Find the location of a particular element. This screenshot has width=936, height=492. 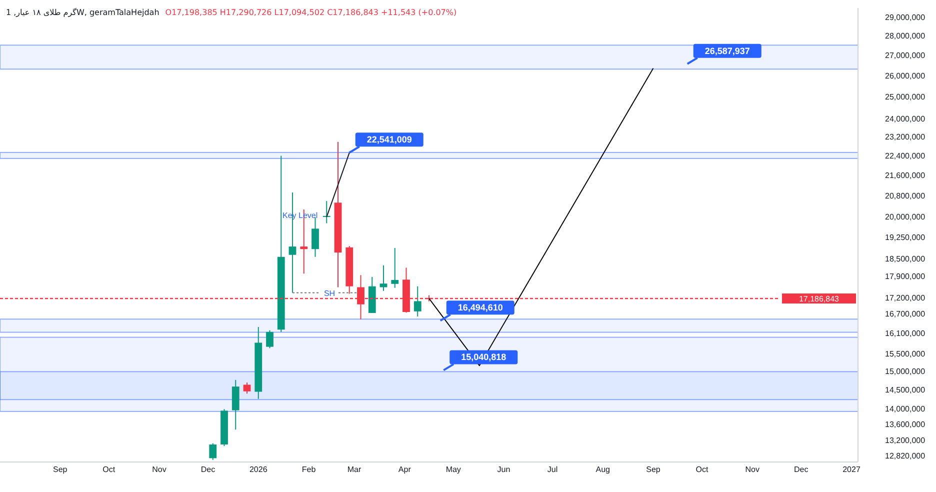

y-tick-label: 15,000,000 is located at coordinates (905, 371).